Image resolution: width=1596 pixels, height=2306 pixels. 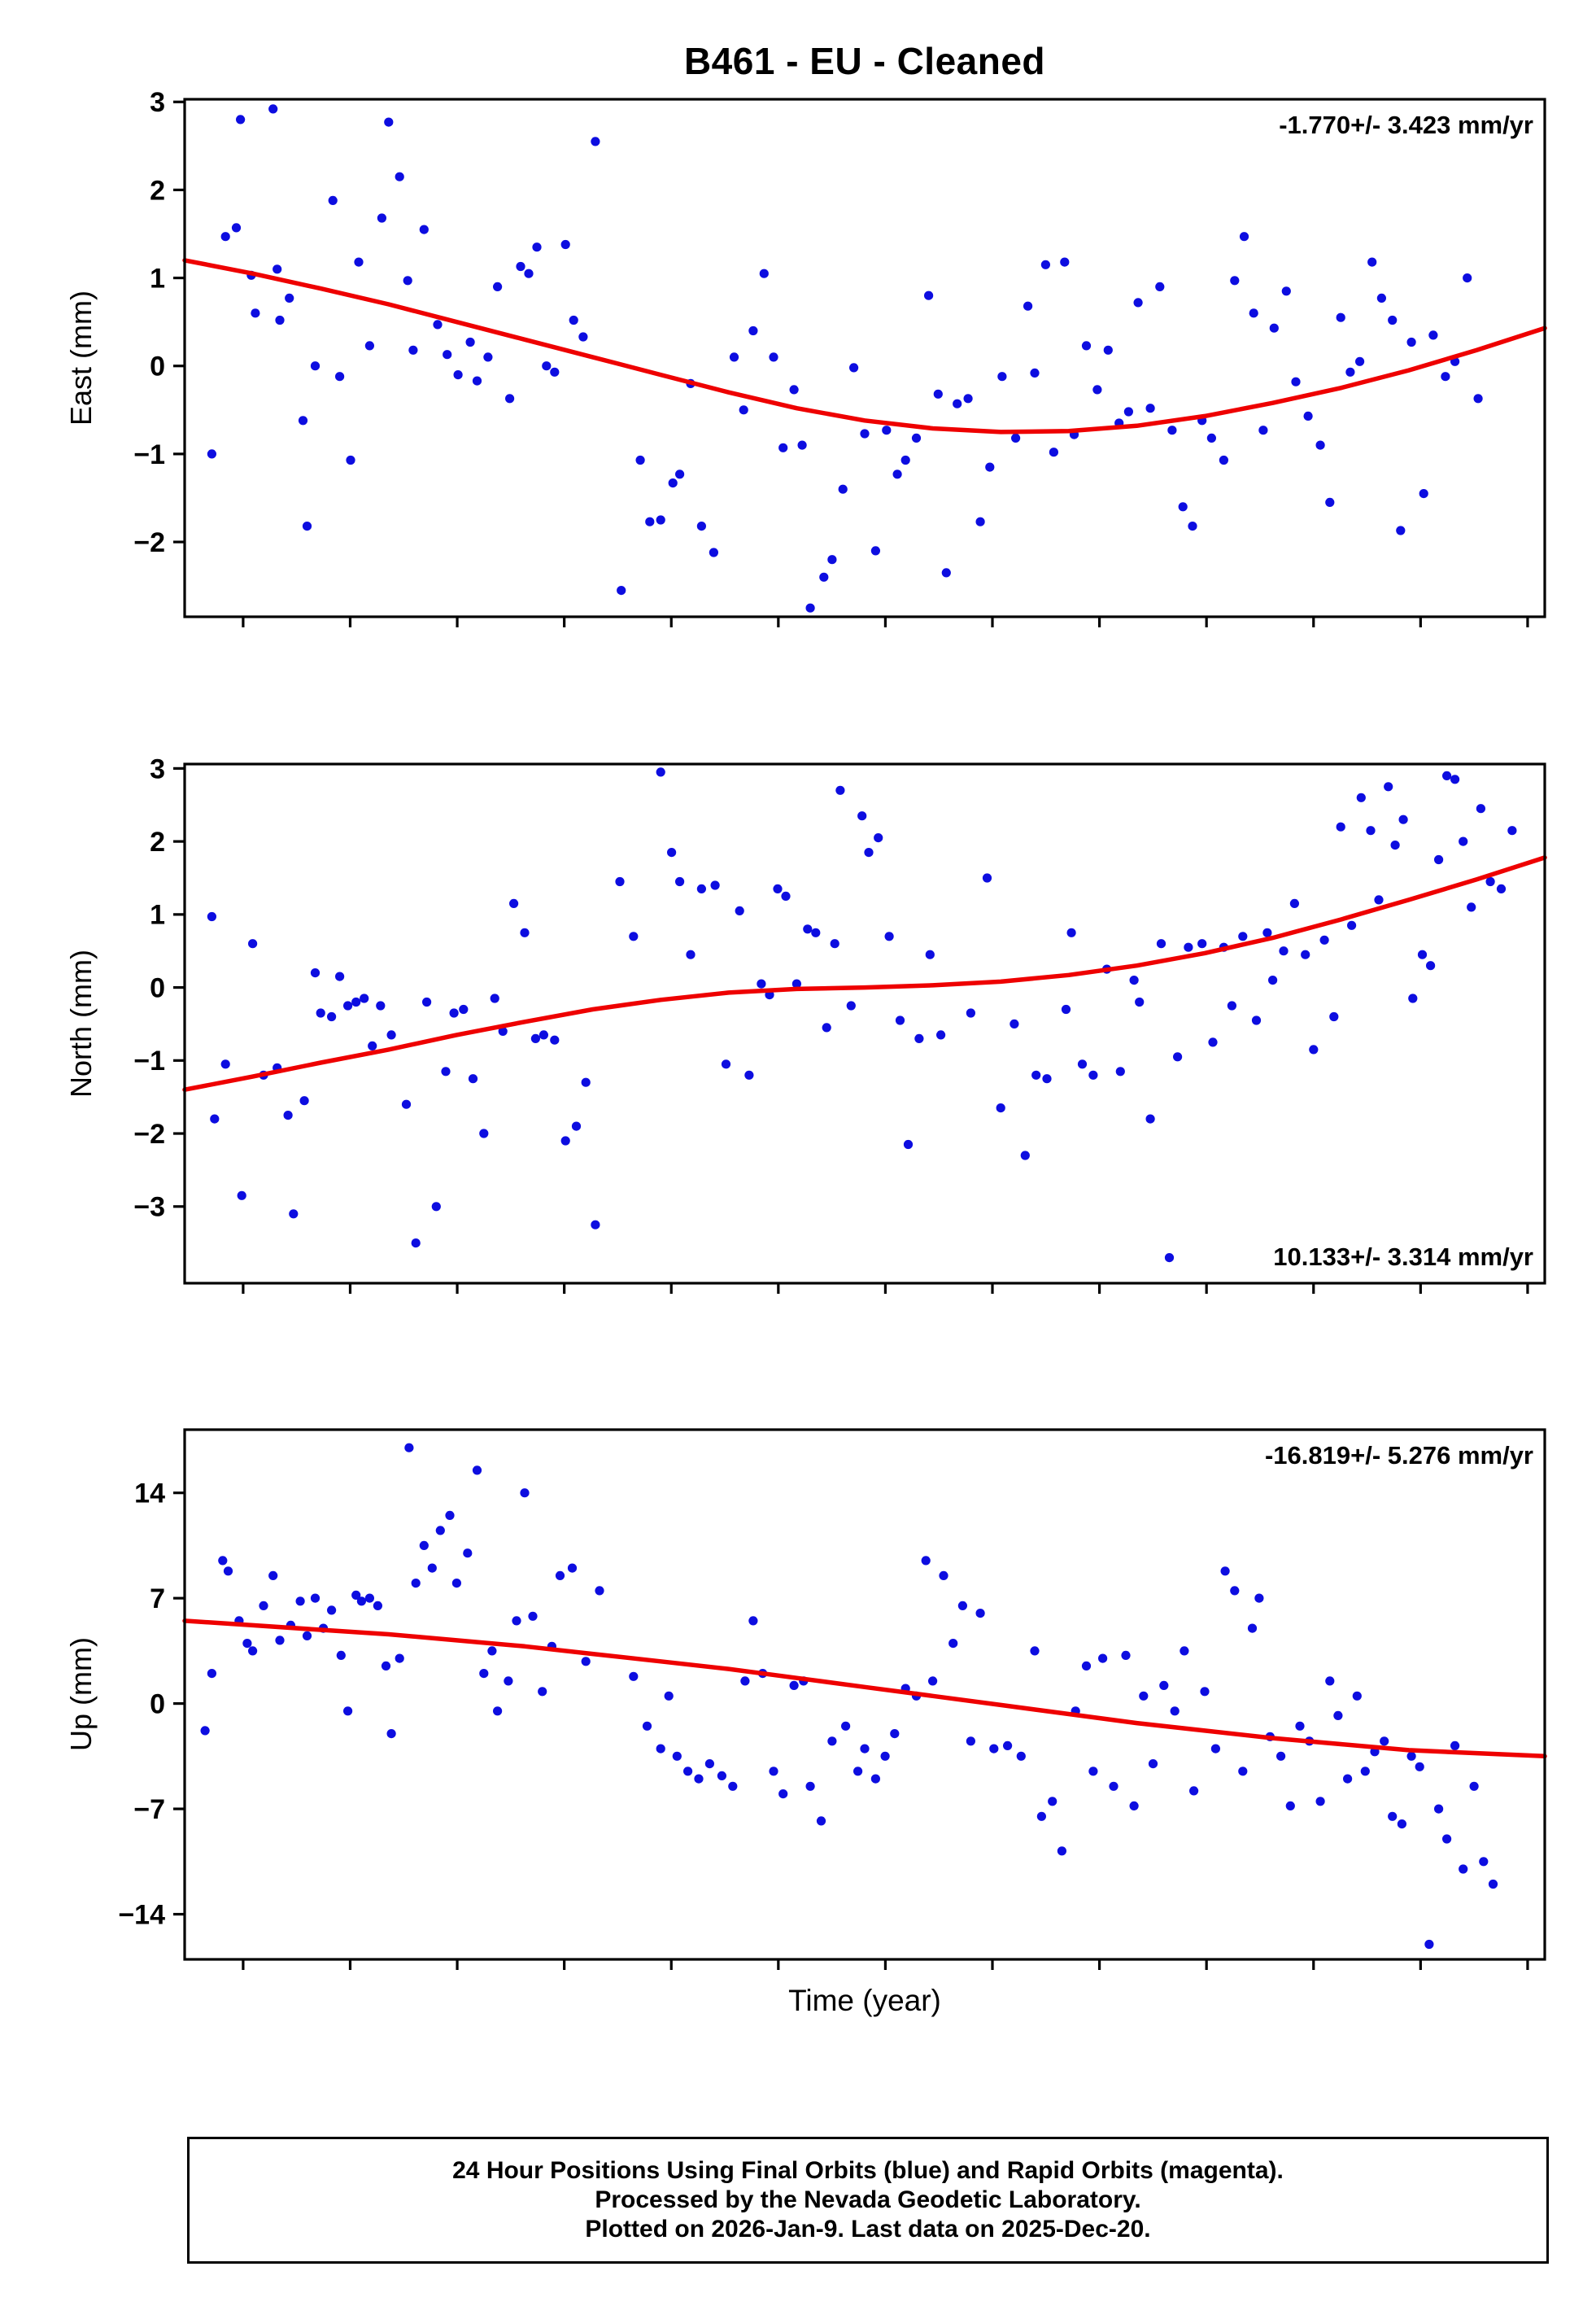 What do you see at coordinates (864, 1689) in the screenshot?
I see `up-trend-line` at bounding box center [864, 1689].